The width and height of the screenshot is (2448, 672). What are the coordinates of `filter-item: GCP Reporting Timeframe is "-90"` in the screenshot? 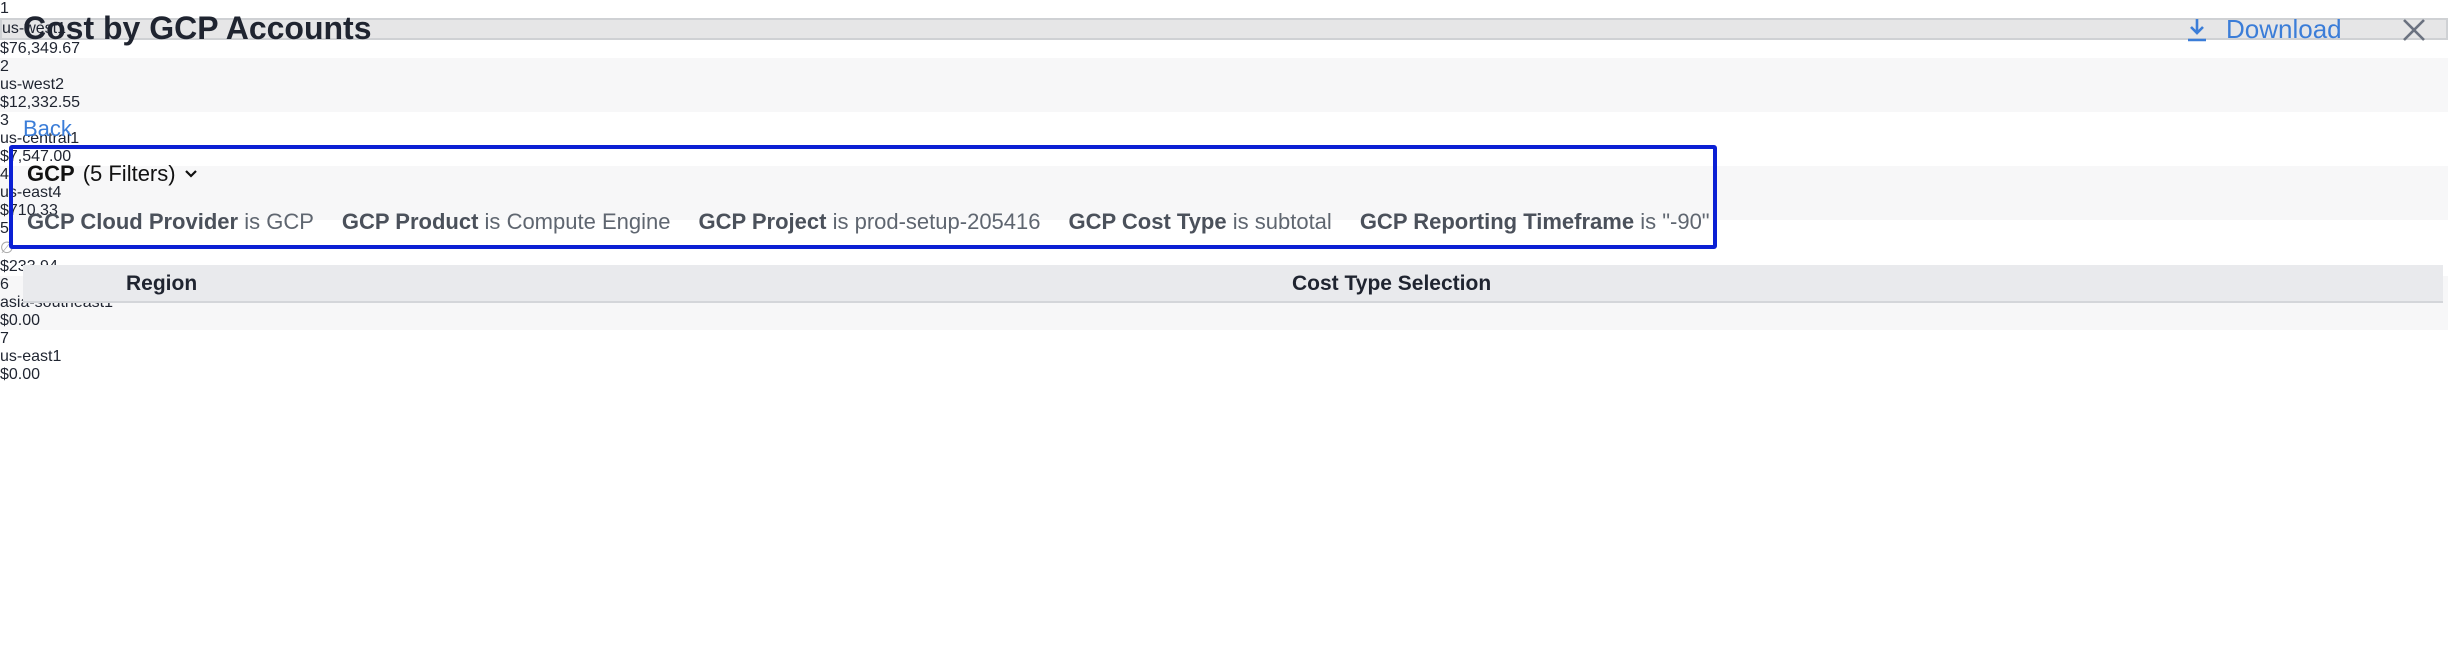 It's located at (1535, 222).